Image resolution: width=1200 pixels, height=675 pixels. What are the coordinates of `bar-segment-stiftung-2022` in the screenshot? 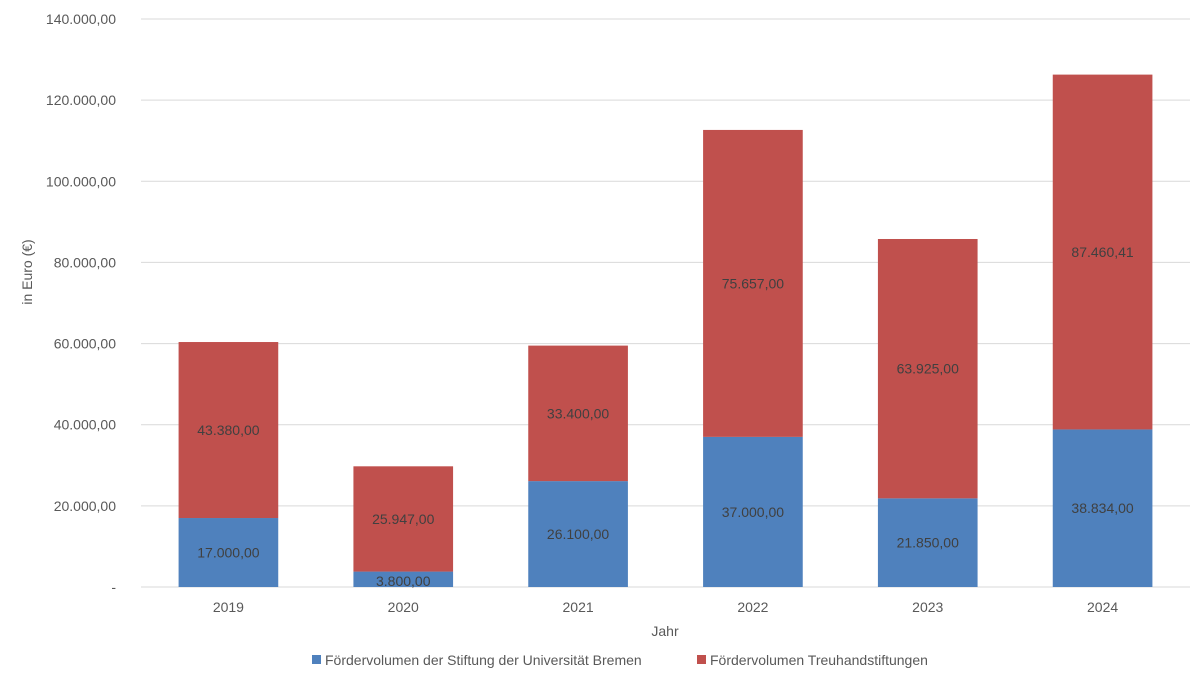 It's located at (753, 511).